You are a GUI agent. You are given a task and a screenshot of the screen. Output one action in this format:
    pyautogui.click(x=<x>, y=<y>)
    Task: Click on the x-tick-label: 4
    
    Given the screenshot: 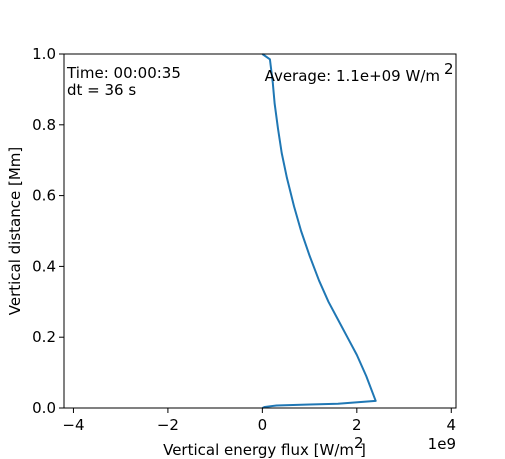 What is the action you would take?
    pyautogui.click(x=452, y=425)
    